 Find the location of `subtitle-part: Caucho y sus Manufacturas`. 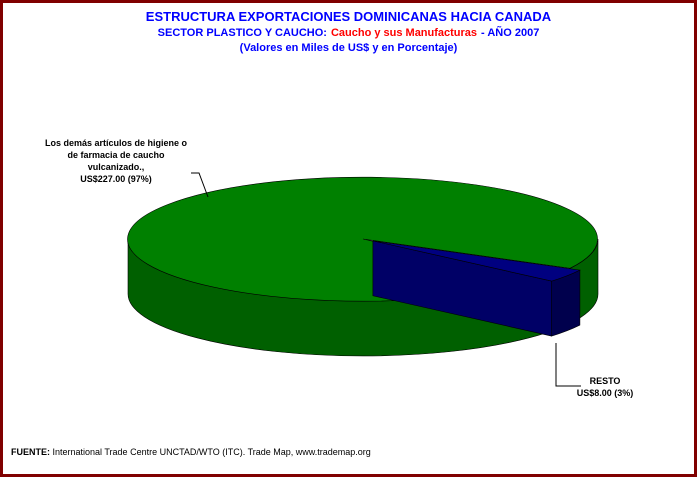

subtitle-part: Caucho y sus Manufacturas is located at coordinates (404, 33).